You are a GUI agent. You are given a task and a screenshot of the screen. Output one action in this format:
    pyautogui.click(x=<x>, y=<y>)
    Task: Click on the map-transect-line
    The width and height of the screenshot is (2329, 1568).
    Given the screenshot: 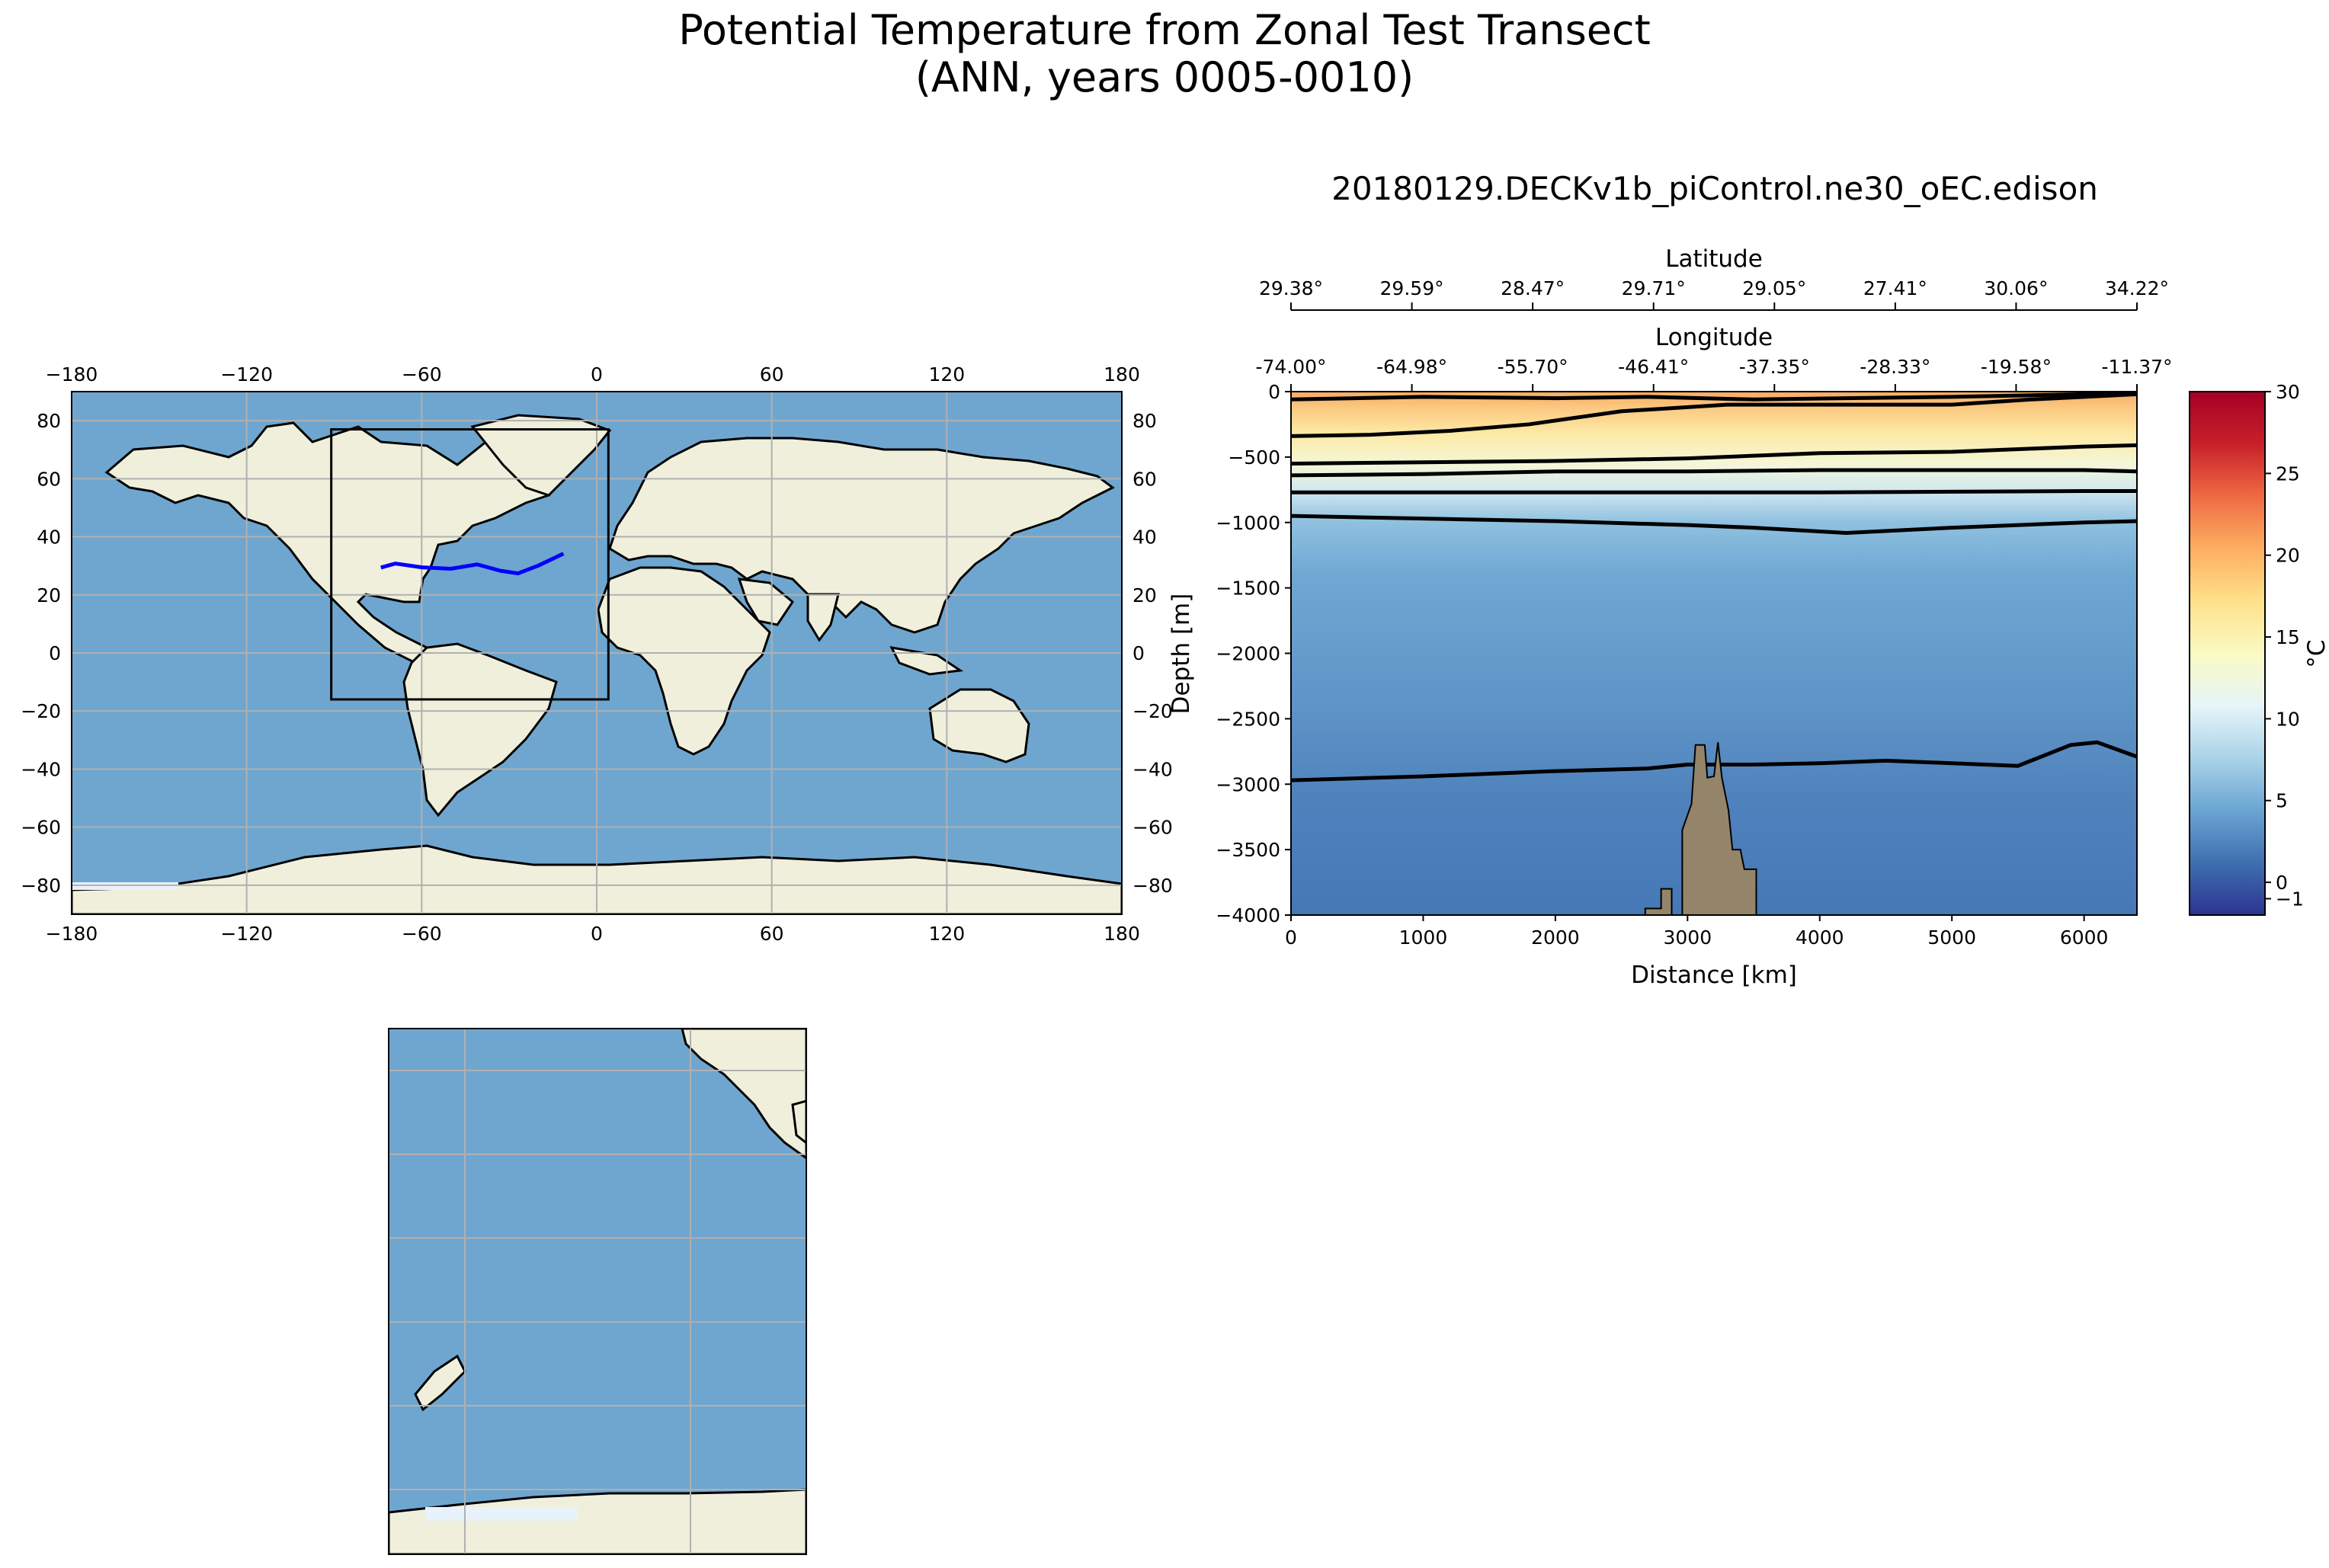 What is the action you would take?
    pyautogui.click(x=473, y=564)
    